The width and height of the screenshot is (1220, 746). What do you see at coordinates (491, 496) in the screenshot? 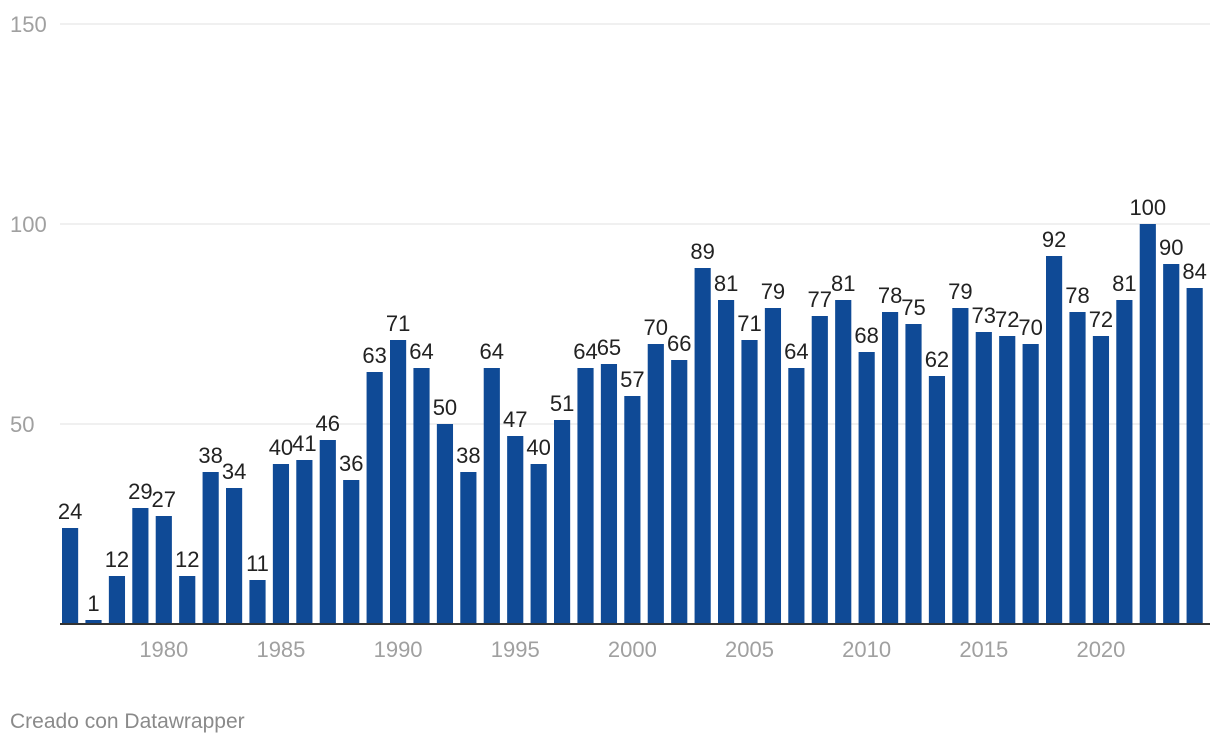
I see `bar-1994` at bounding box center [491, 496].